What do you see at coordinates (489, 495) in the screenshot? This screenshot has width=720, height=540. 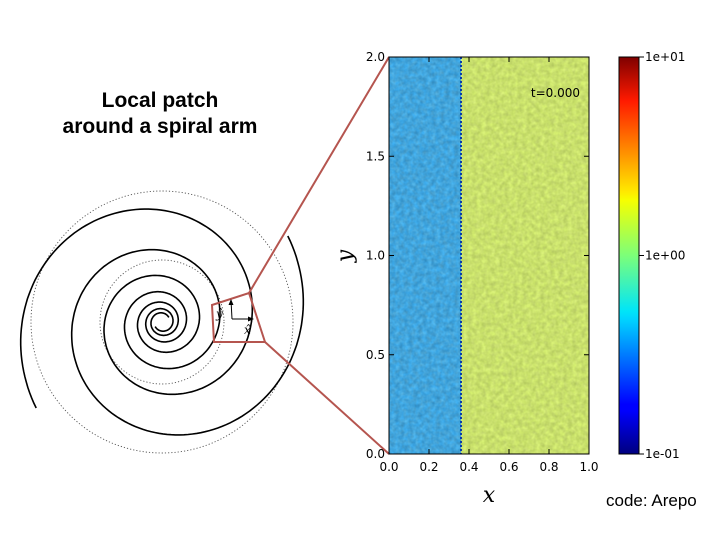 I see `x-axis-label: x` at bounding box center [489, 495].